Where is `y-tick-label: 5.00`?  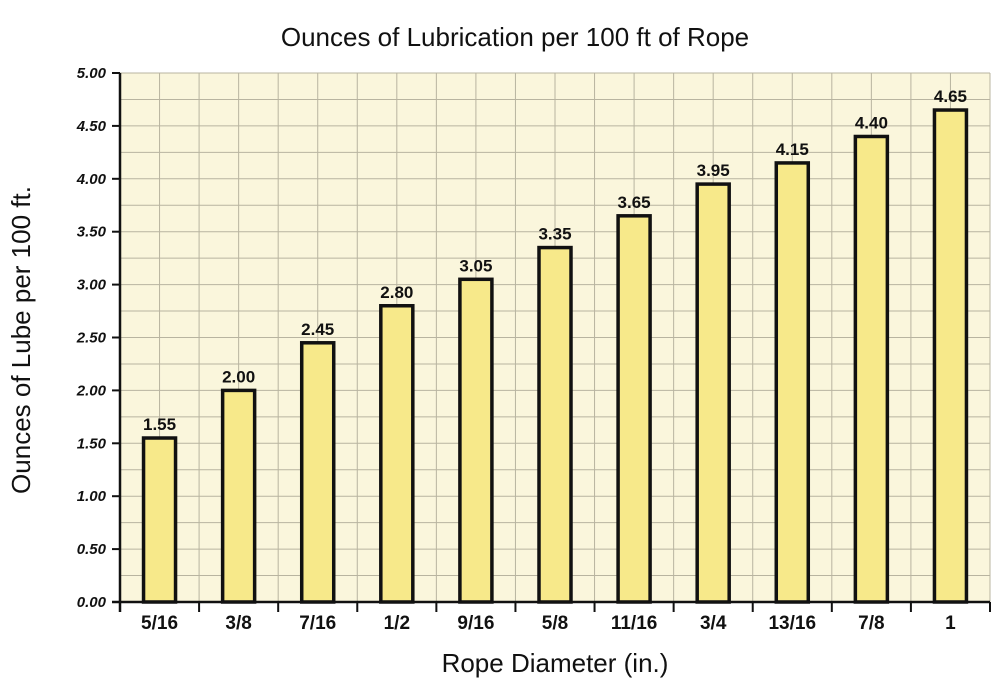 y-tick-label: 5.00 is located at coordinates (92, 73).